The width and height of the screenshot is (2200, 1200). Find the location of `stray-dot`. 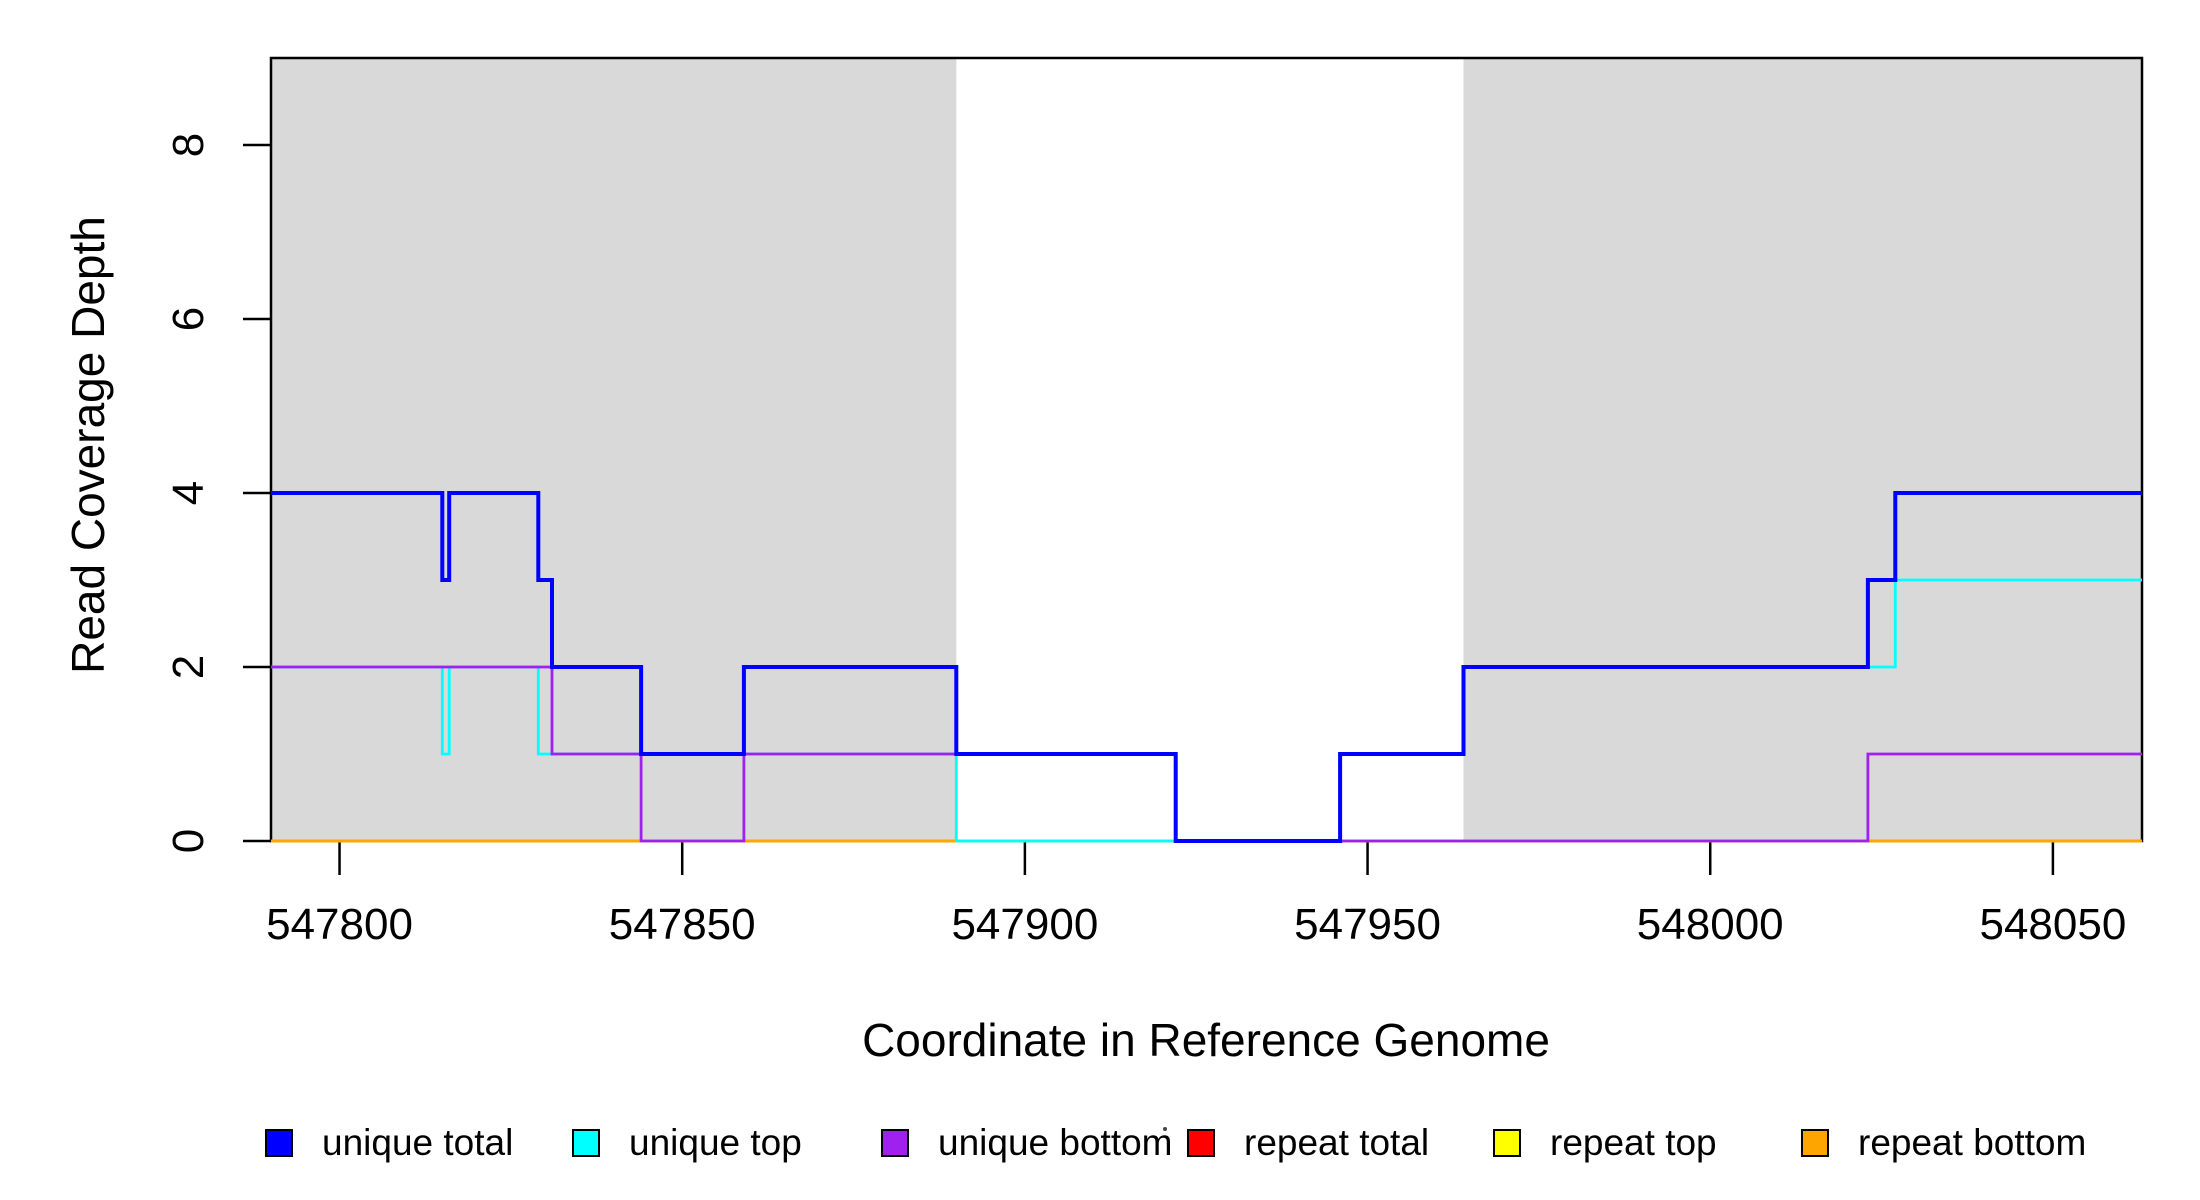

stray-dot is located at coordinates (1165, 1129).